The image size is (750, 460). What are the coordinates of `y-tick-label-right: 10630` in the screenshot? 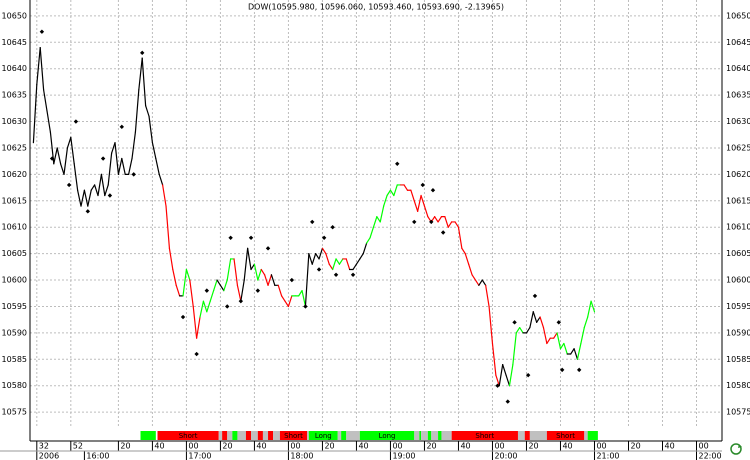 It's located at (738, 121).